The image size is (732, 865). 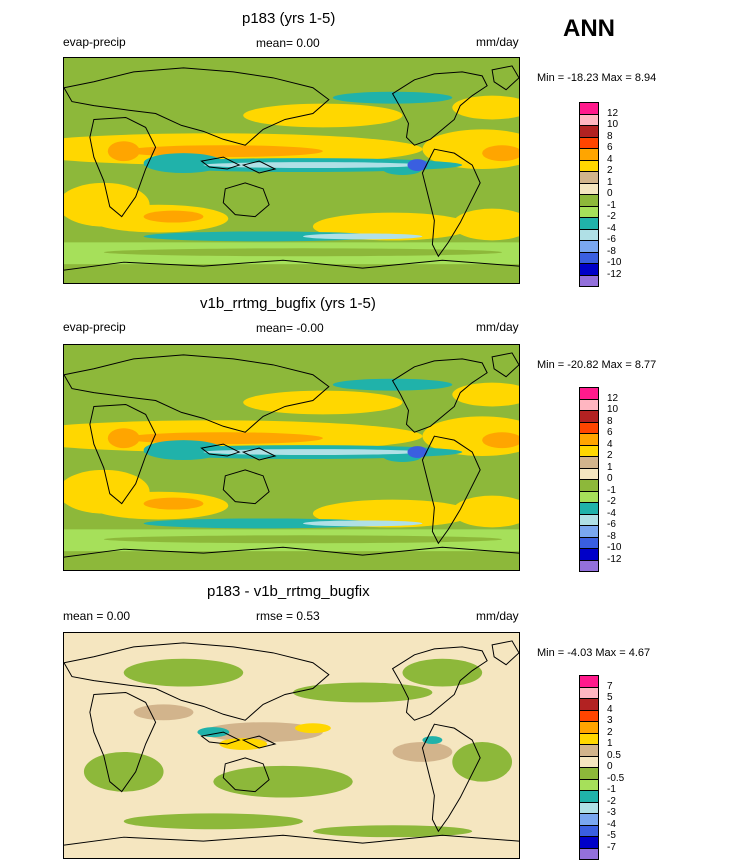 I want to click on panel3-title: p183 - v1b_rrtmg_bugfix, so click(x=288, y=591).